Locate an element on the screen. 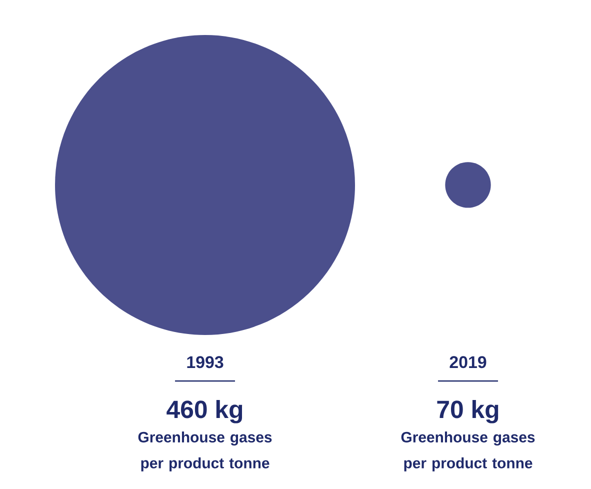  data-label: 460 kg is located at coordinates (204, 412).